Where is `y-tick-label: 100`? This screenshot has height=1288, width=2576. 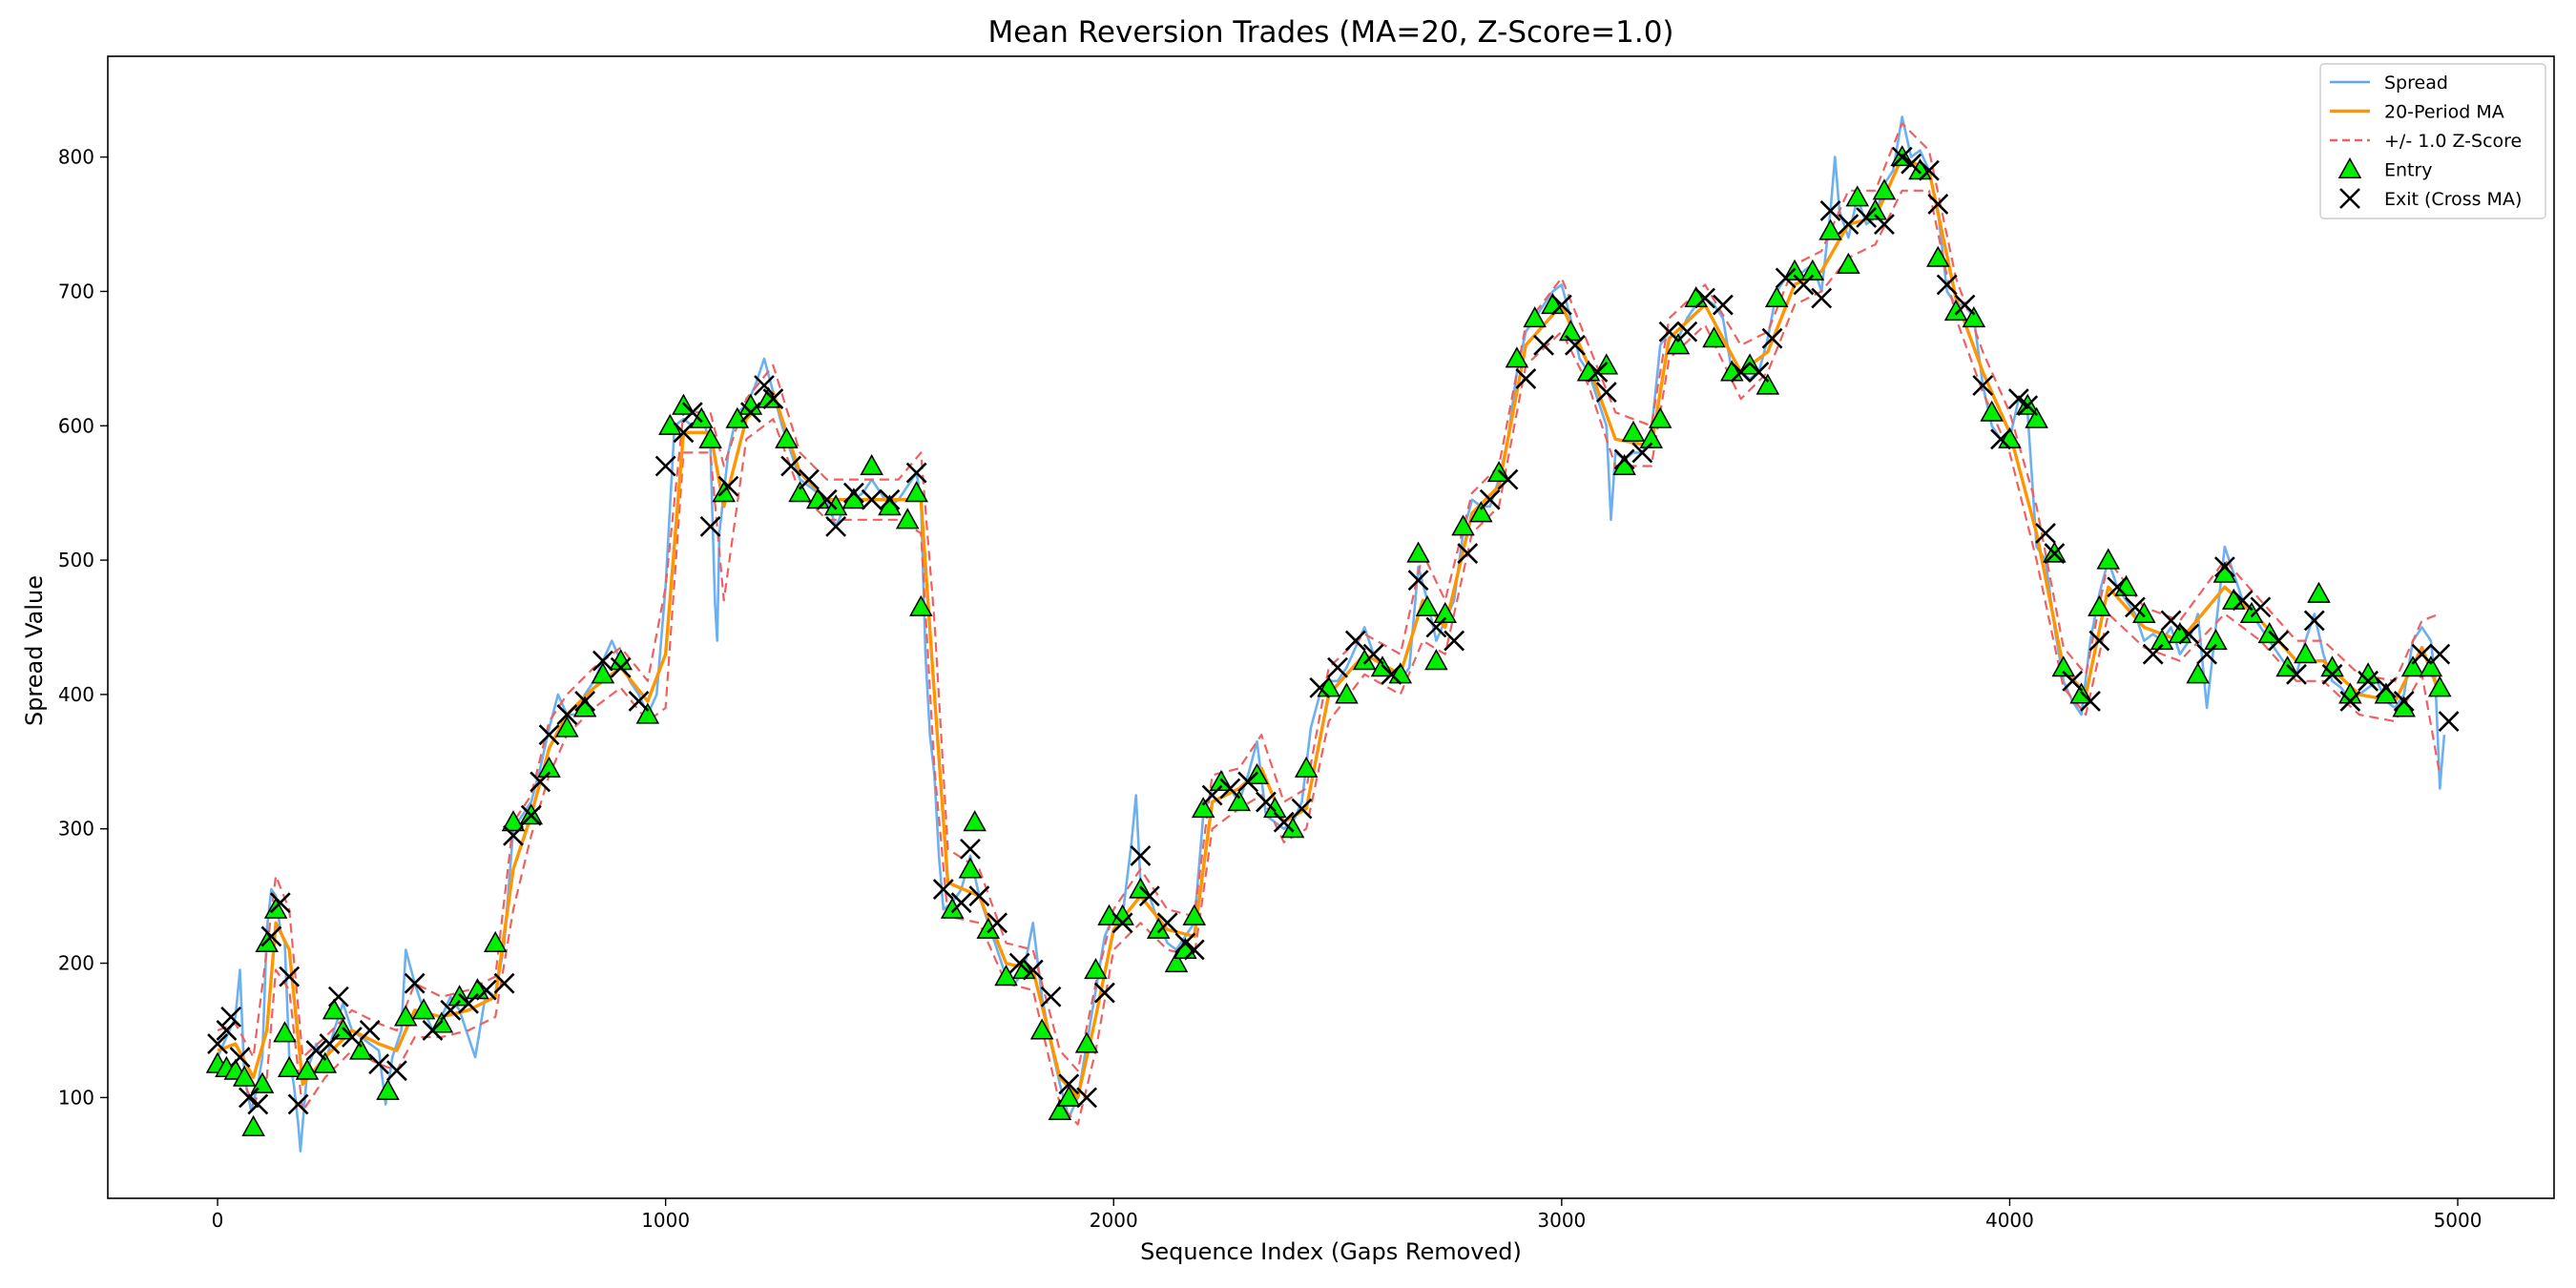
y-tick-label: 100 is located at coordinates (76, 1097).